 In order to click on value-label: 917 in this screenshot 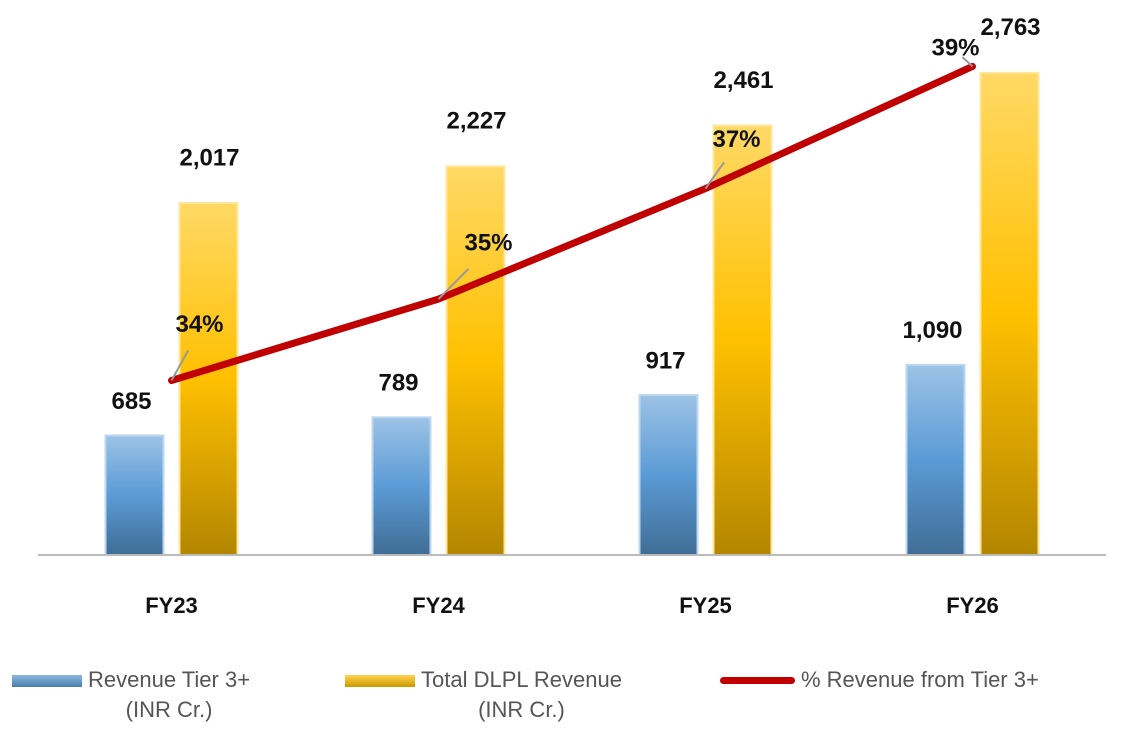, I will do `click(665, 360)`.